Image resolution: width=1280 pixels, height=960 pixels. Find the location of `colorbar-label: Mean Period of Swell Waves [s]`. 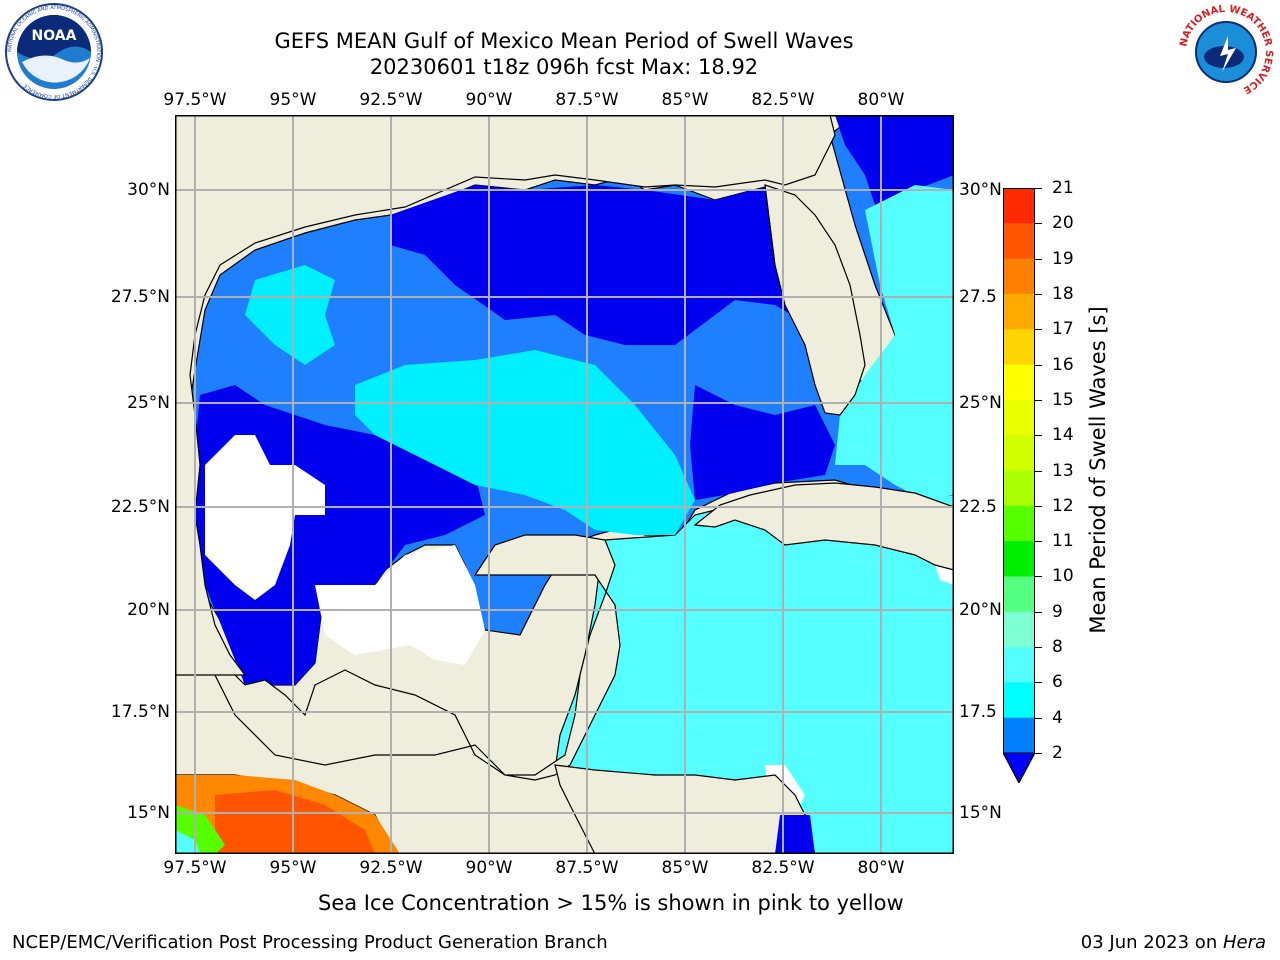

colorbar-label: Mean Period of Swell Waves [s] is located at coordinates (1098, 470).